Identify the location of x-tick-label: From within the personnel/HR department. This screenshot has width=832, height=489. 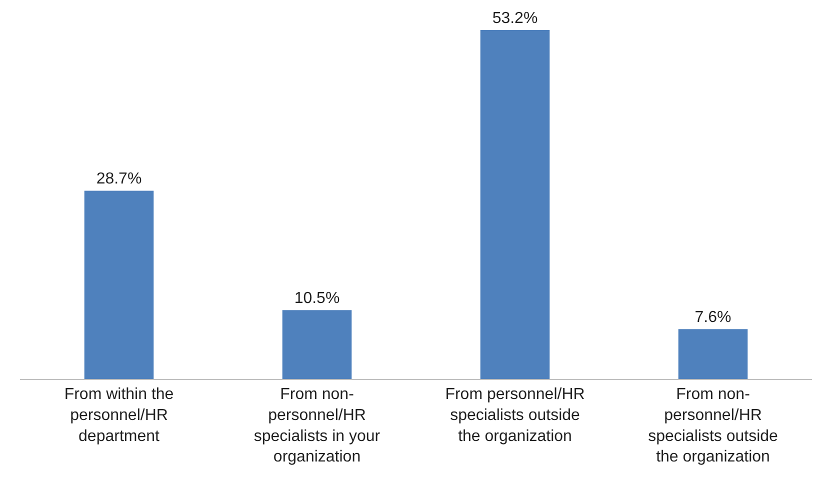
(119, 415).